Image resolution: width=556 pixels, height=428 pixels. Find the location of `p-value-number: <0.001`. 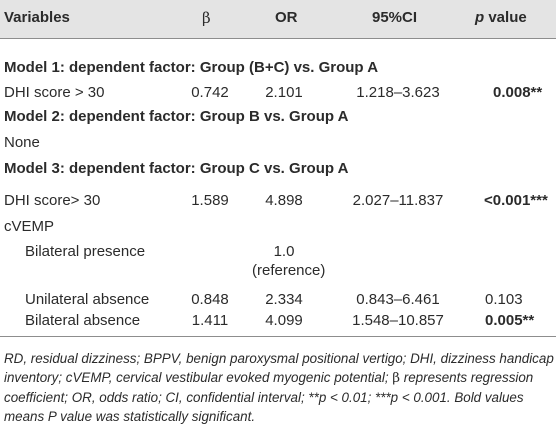

p-value-number: <0.001 is located at coordinates (507, 200).